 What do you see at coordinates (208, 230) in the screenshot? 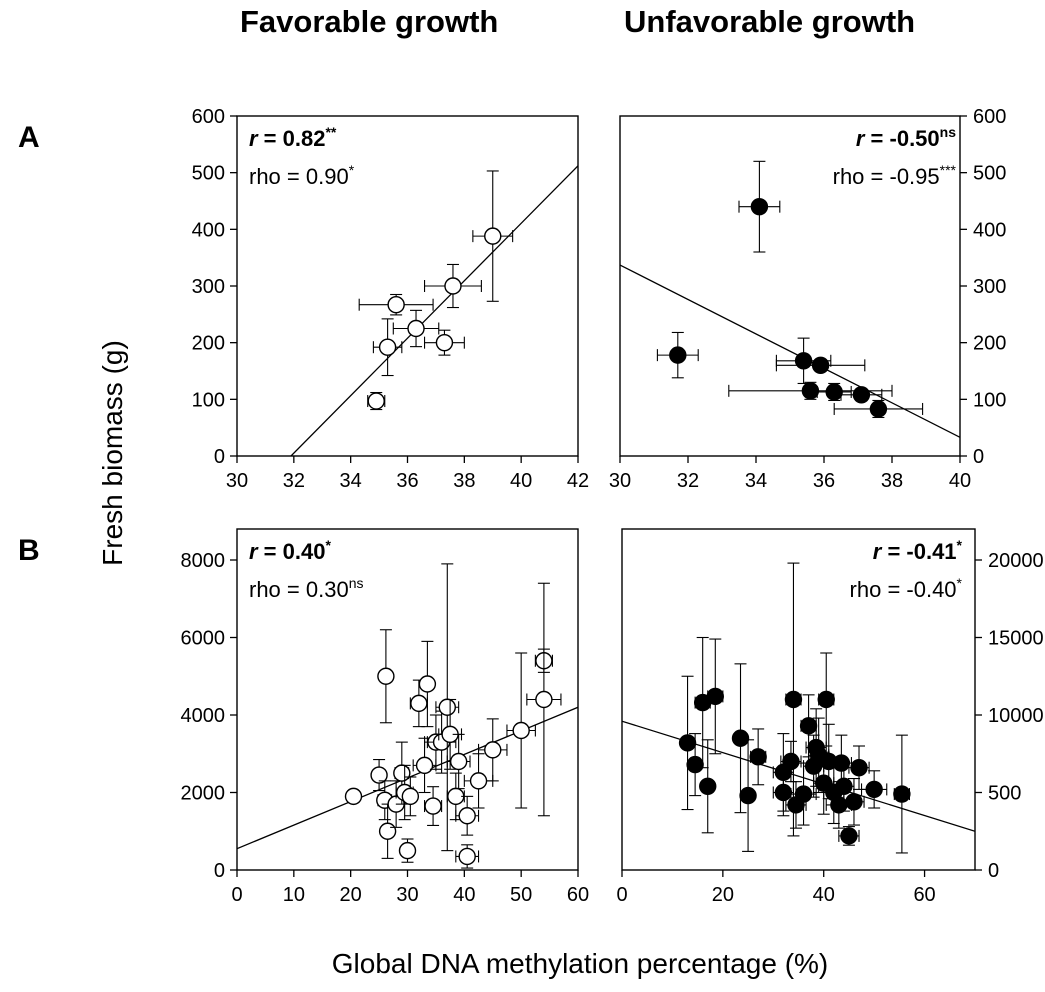
I see `y-tick-label: 400` at bounding box center [208, 230].